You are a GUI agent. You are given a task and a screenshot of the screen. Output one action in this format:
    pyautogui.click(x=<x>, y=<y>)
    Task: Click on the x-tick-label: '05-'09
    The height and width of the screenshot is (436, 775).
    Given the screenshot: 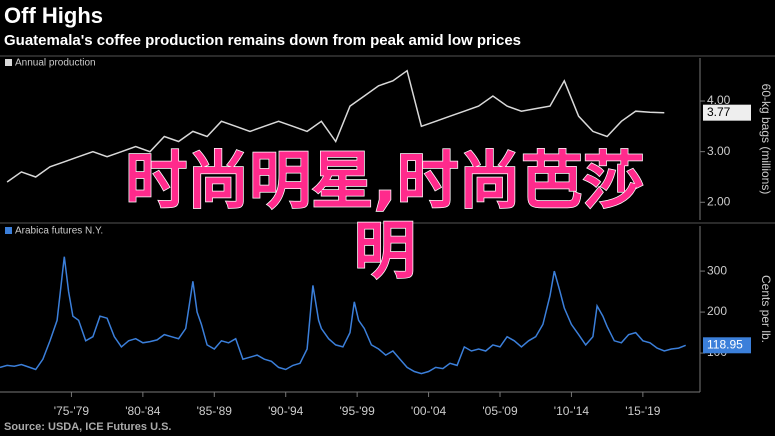 What is the action you would take?
    pyautogui.click(x=500, y=411)
    